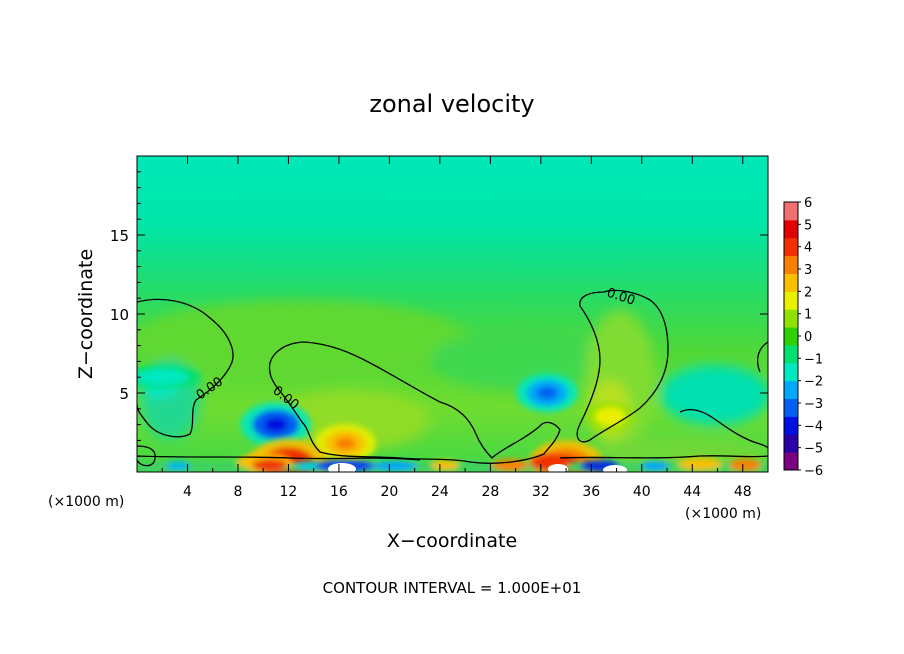 The width and height of the screenshot is (904, 654). Describe the element at coordinates (452, 588) in the screenshot. I see `contour-interval-note: CONTOUR INTERVAL = 1.000E+01` at that location.